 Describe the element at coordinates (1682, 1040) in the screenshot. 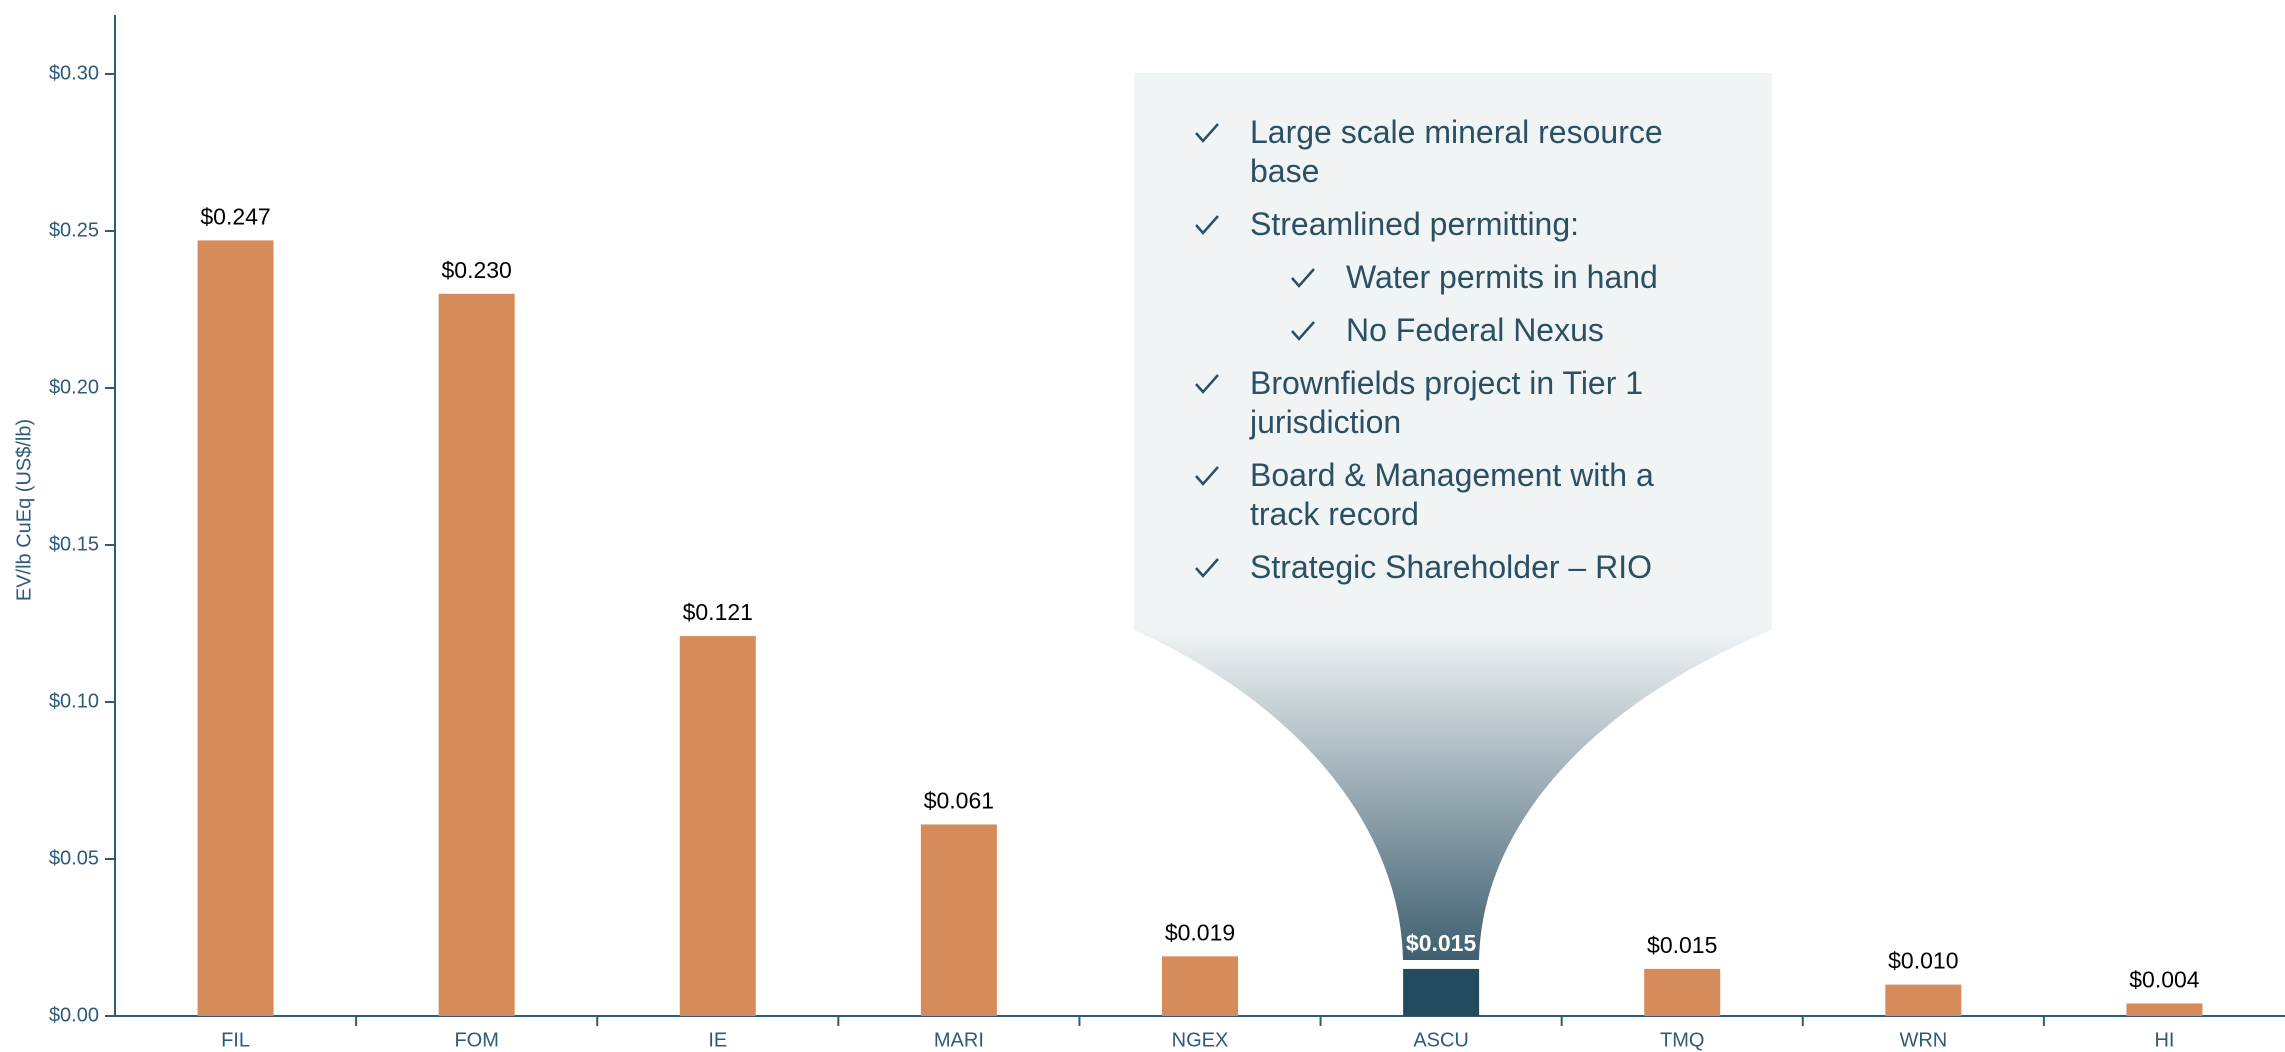

I see `x-tick-label: TMQ` at that location.